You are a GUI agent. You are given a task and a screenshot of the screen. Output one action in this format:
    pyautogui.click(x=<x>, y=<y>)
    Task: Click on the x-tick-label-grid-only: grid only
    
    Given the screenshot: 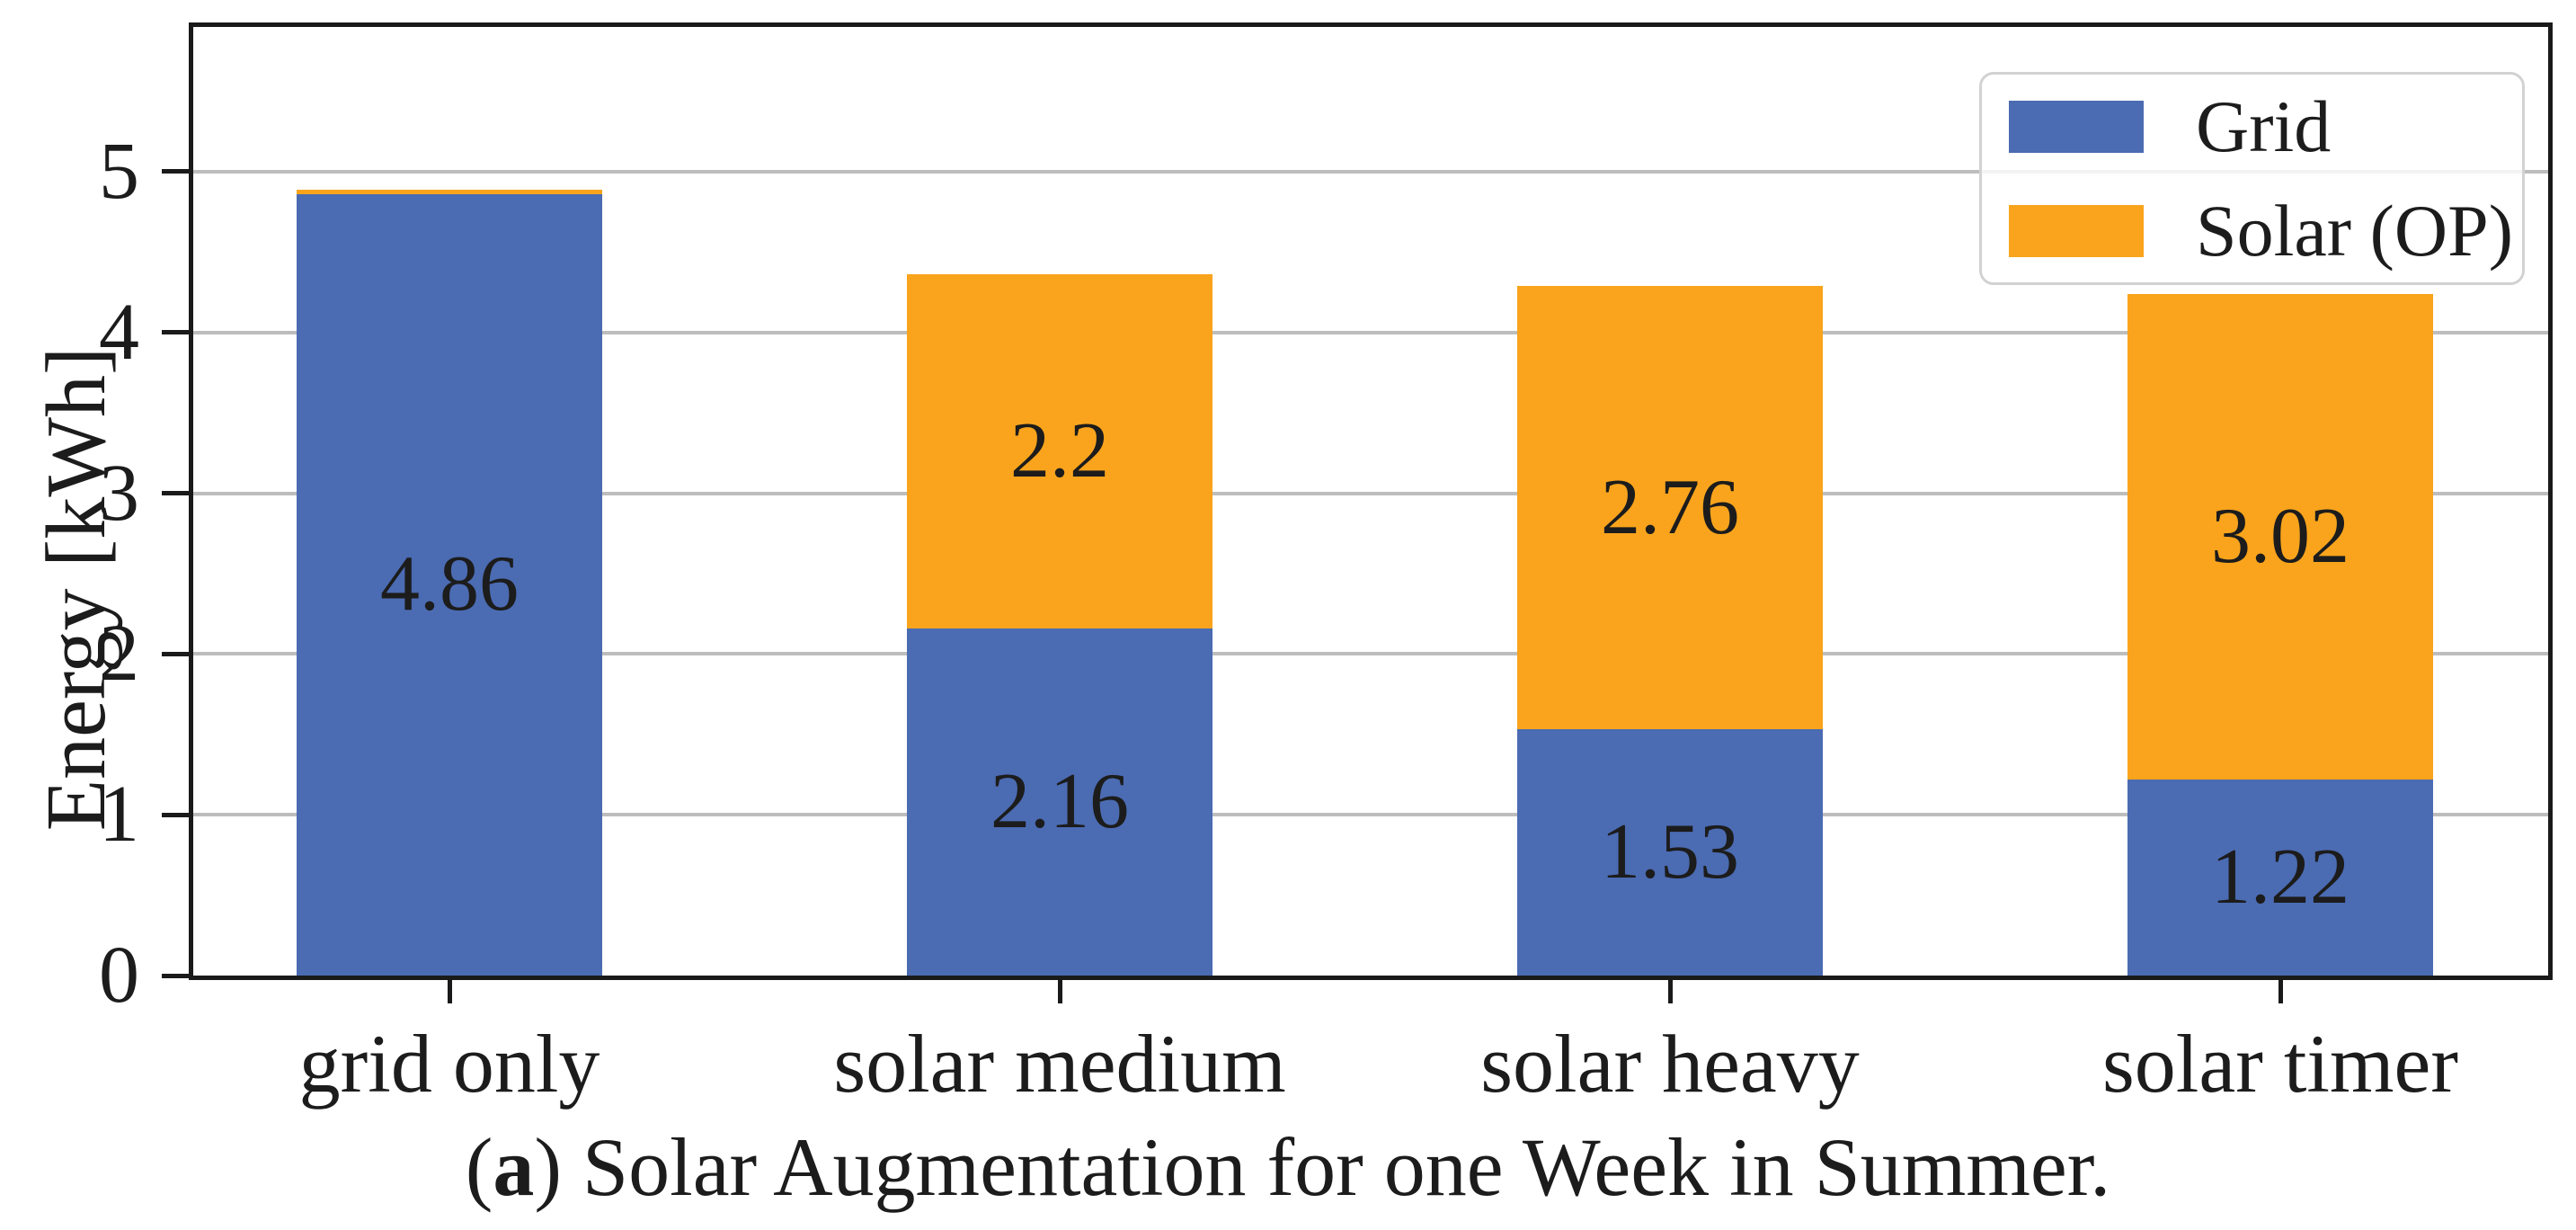 What is the action you would take?
    pyautogui.click(x=449, y=1064)
    